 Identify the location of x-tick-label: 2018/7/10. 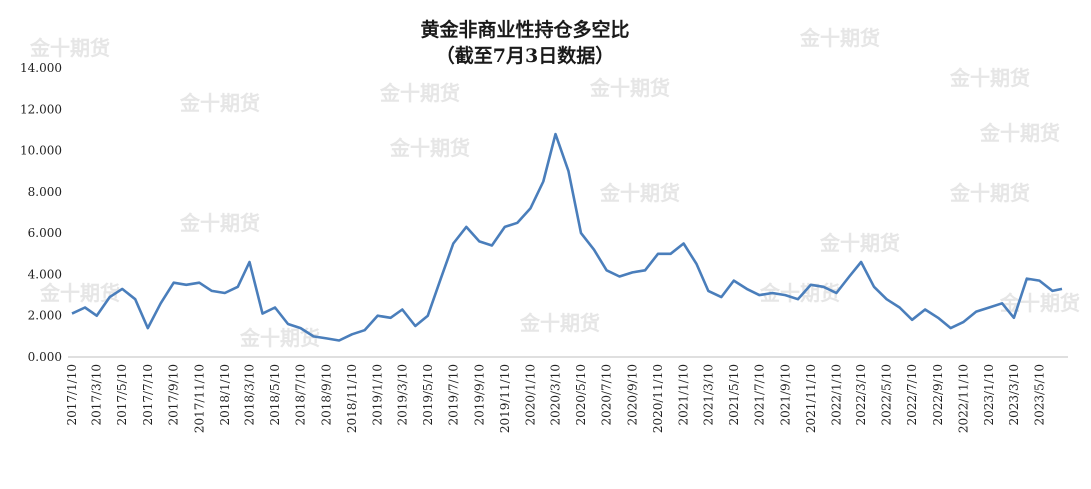
(301, 395).